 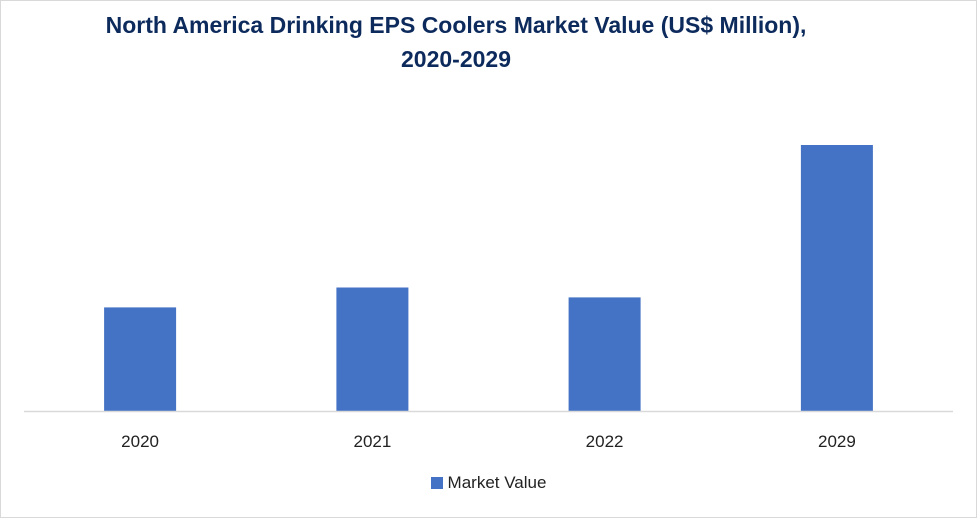 What do you see at coordinates (140, 441) in the screenshot?
I see `x-tick-label-2020: 2020` at bounding box center [140, 441].